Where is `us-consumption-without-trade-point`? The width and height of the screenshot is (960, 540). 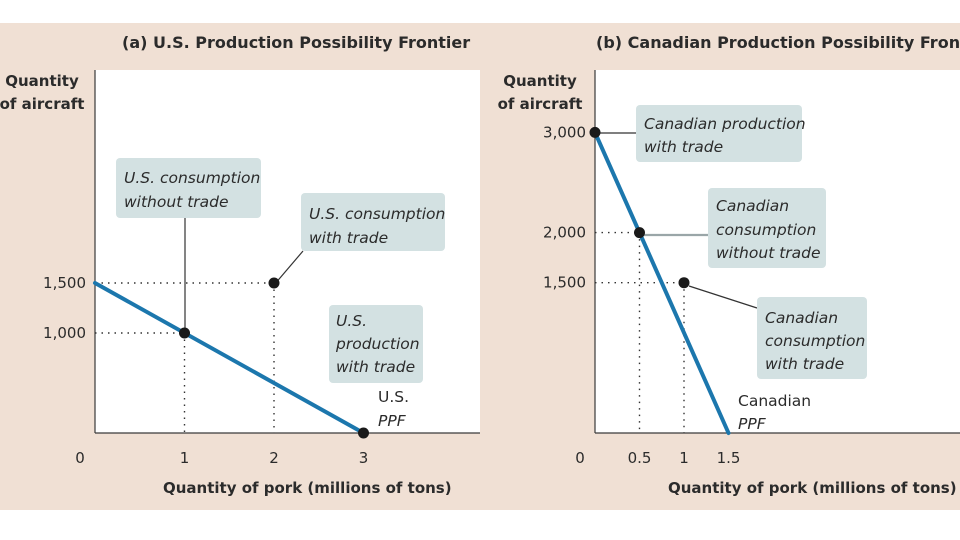
us-consumption-without-trade-point is located at coordinates (184, 333).